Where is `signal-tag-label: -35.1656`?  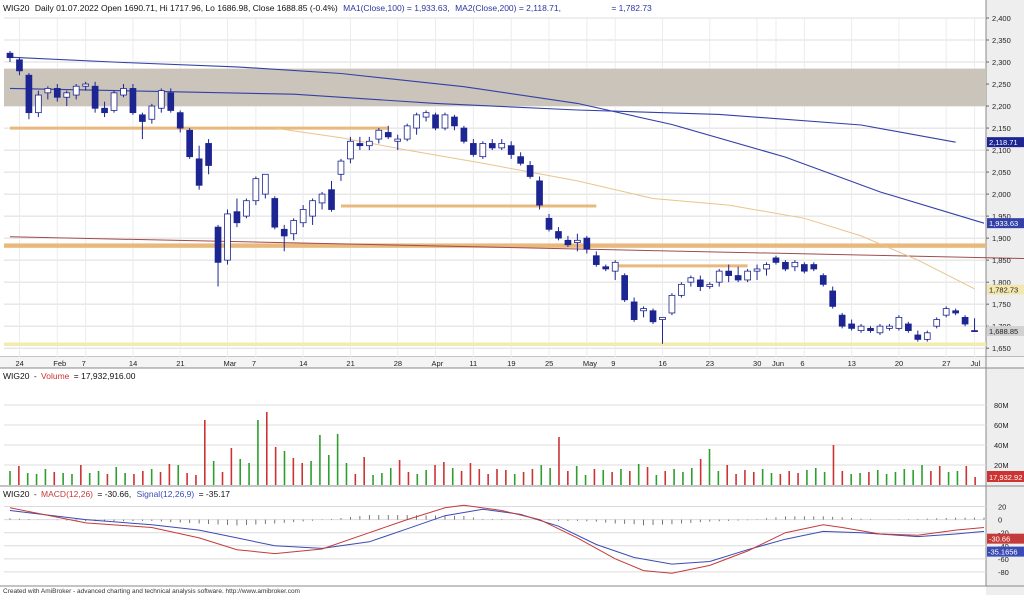 signal-tag-label: -35.1656 is located at coordinates (1003, 552).